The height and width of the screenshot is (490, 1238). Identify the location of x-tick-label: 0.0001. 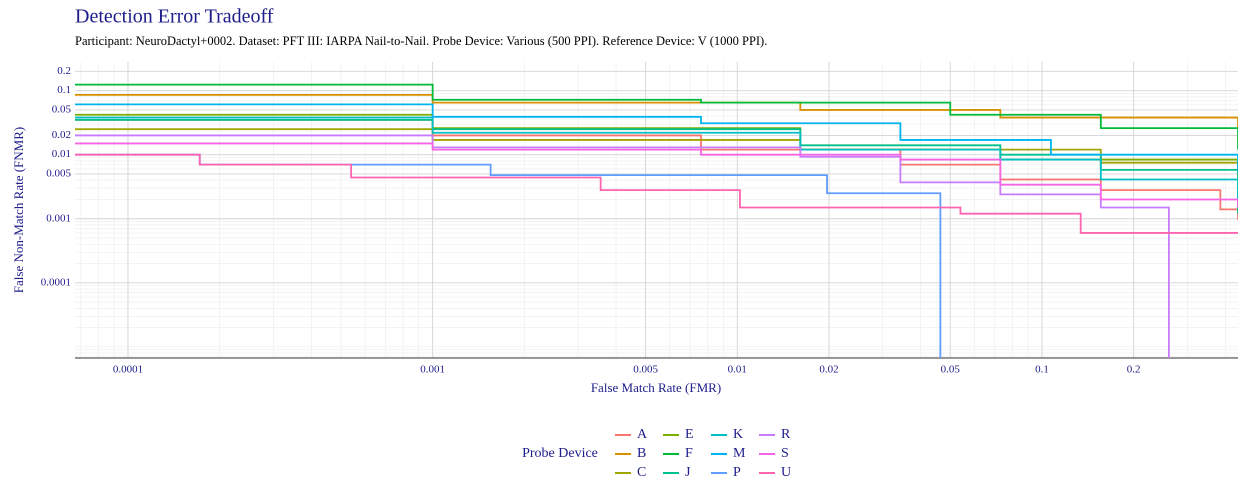
(128, 370).